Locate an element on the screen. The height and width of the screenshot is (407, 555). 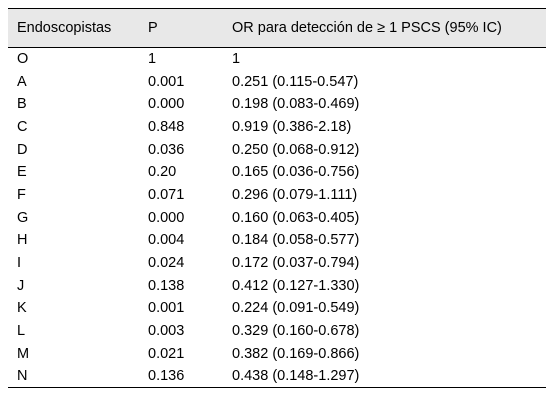
cell-p-value: 0.021 is located at coordinates (166, 353).